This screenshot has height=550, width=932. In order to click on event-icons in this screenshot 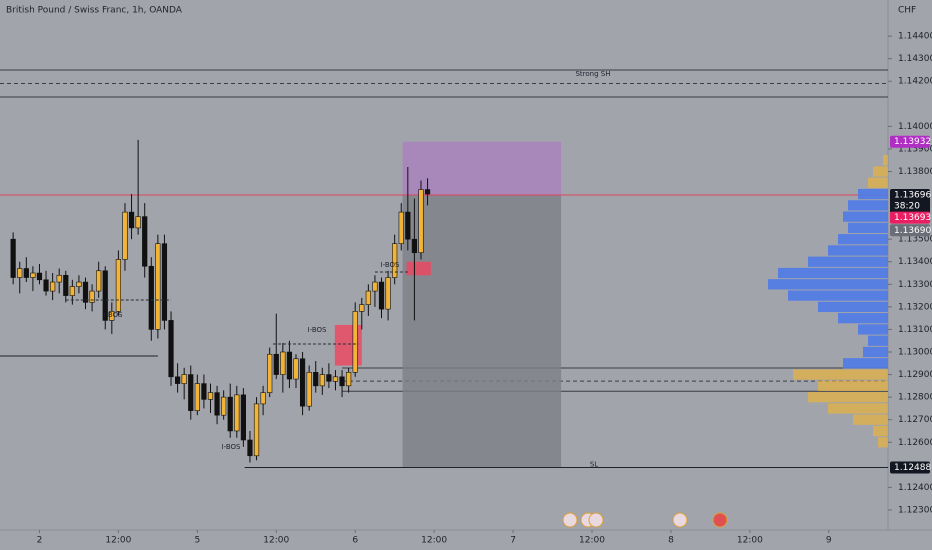, I will do `click(645, 520)`.